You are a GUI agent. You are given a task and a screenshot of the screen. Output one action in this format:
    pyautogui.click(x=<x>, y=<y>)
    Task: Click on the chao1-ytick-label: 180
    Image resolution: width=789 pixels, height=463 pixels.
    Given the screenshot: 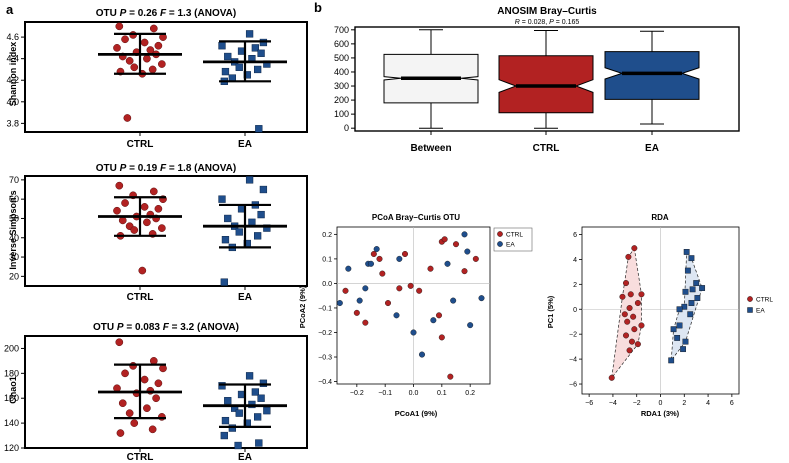 What is the action you would take?
    pyautogui.click(x=11, y=373)
    